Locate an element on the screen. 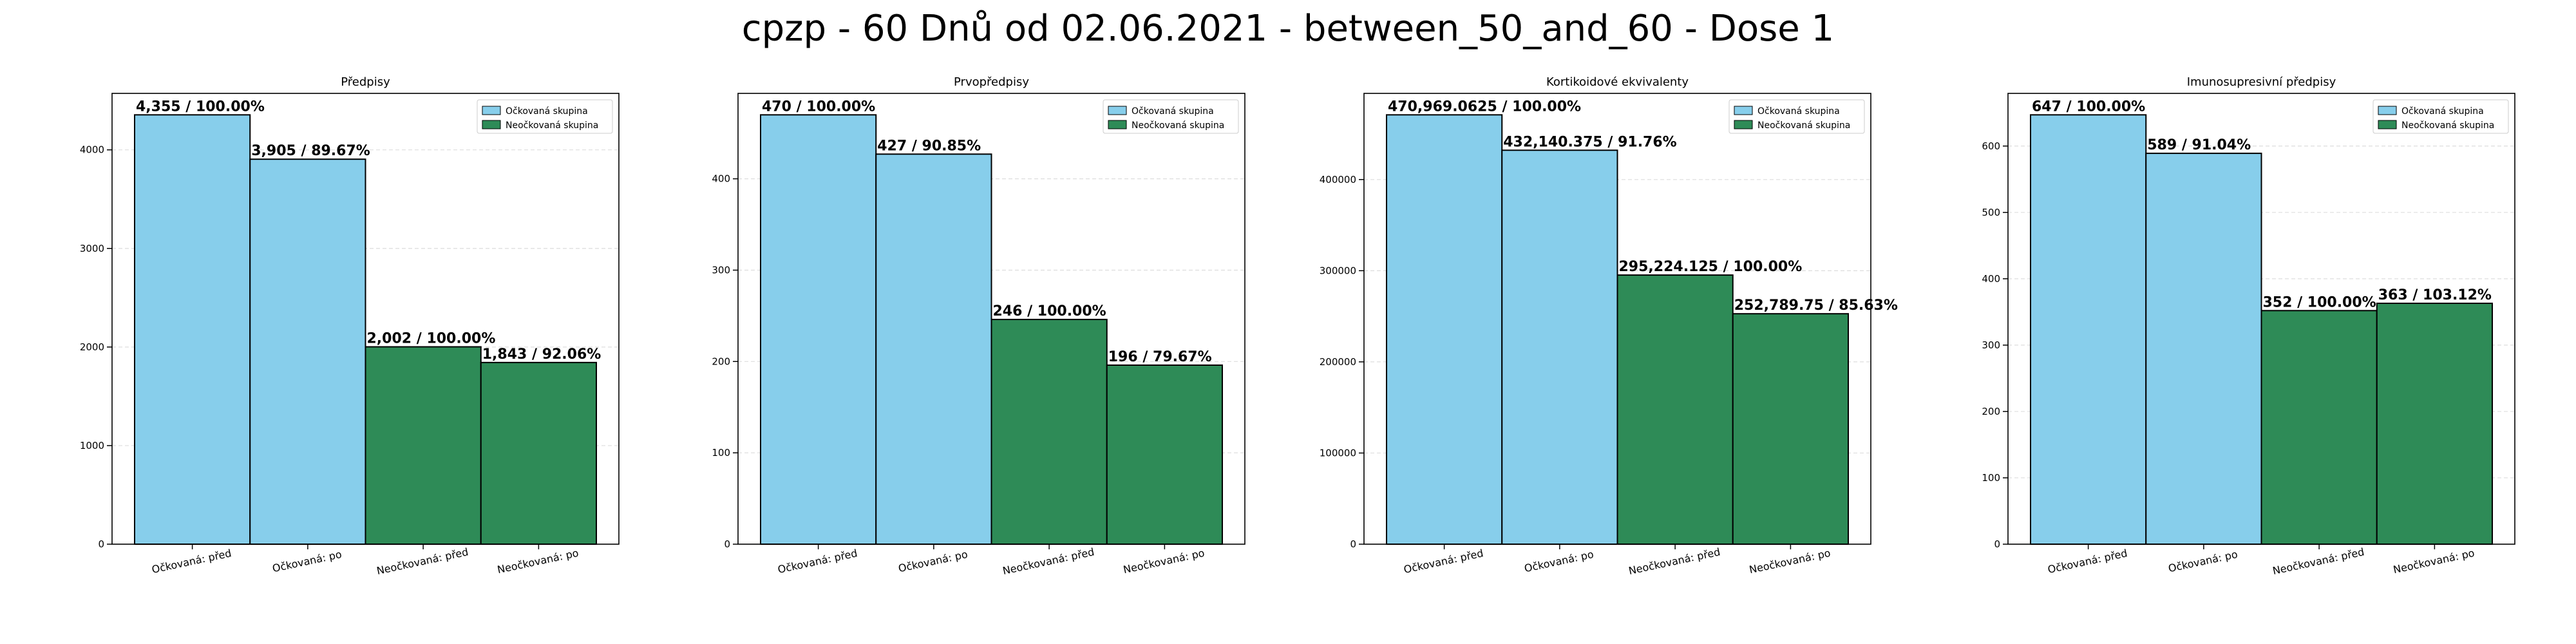  data-label: 196 / 79.67% is located at coordinates (1160, 357).